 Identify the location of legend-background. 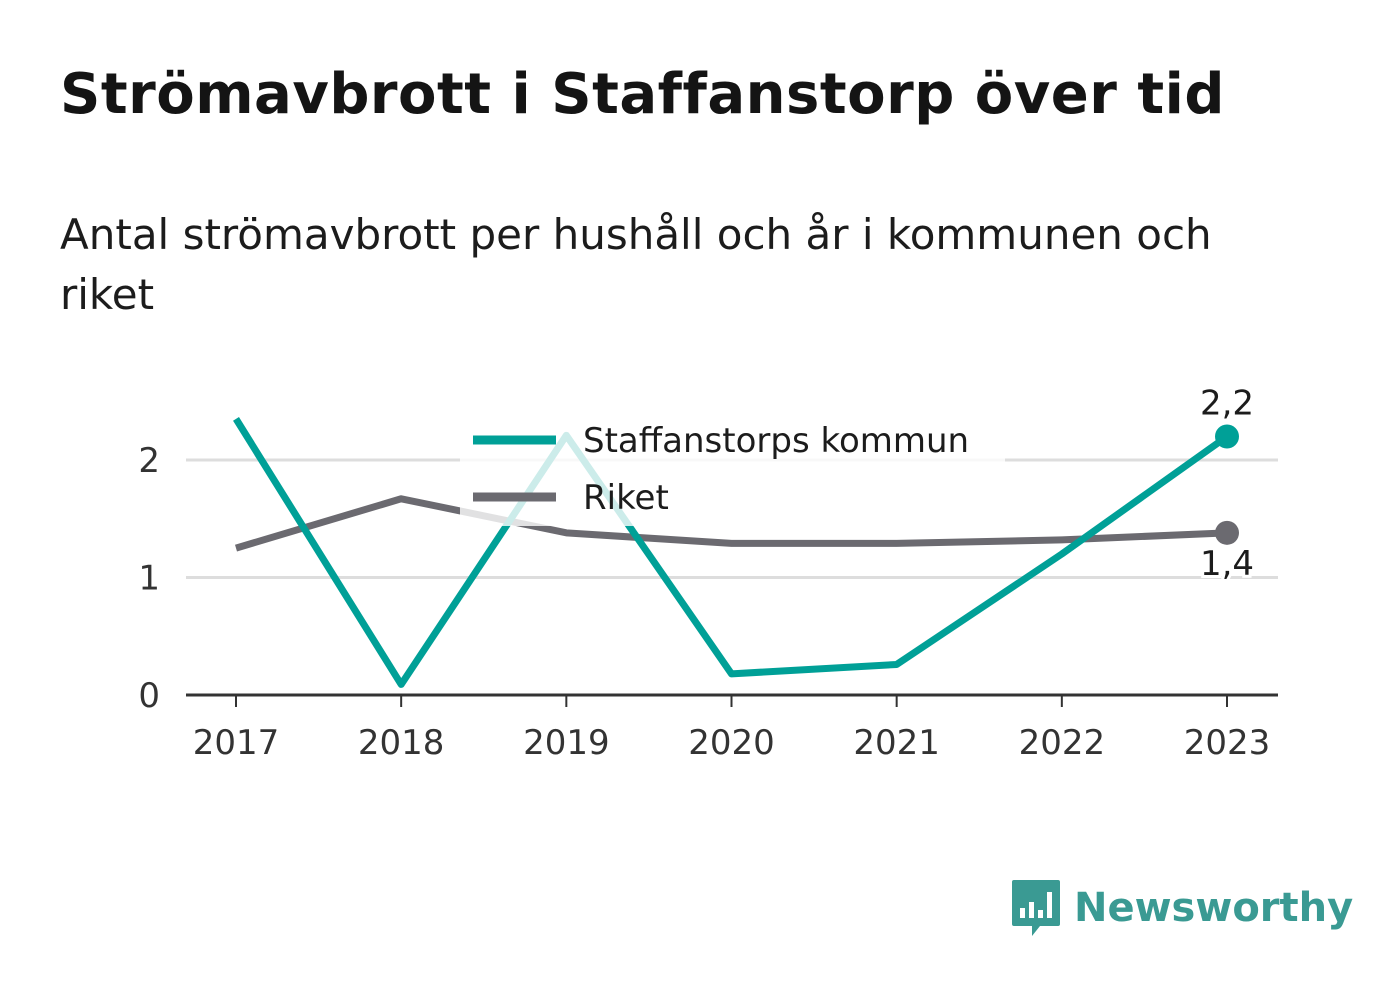
(732, 467).